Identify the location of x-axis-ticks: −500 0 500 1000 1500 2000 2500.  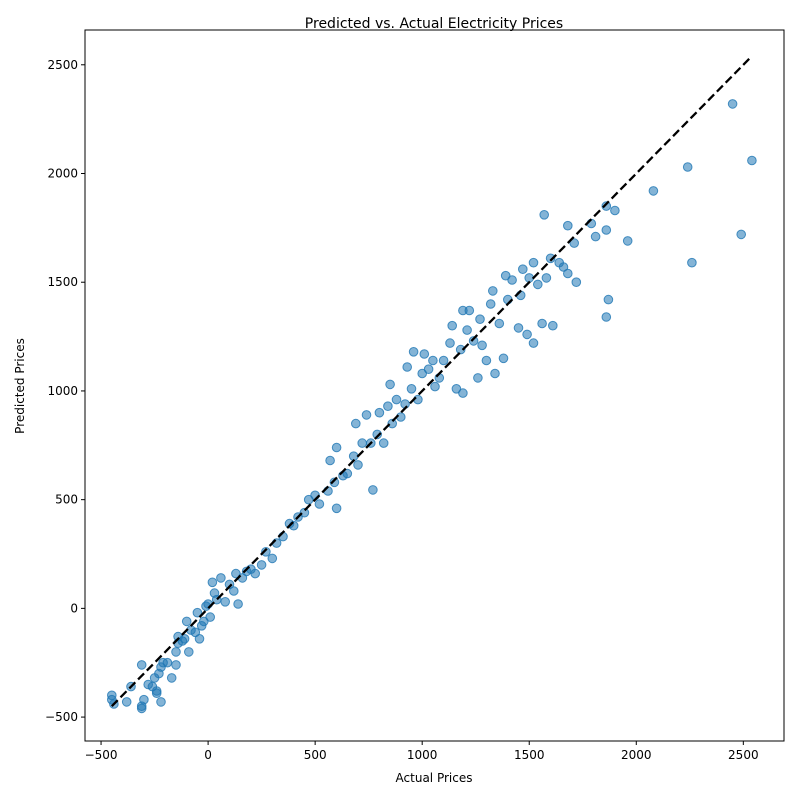
(422, 751).